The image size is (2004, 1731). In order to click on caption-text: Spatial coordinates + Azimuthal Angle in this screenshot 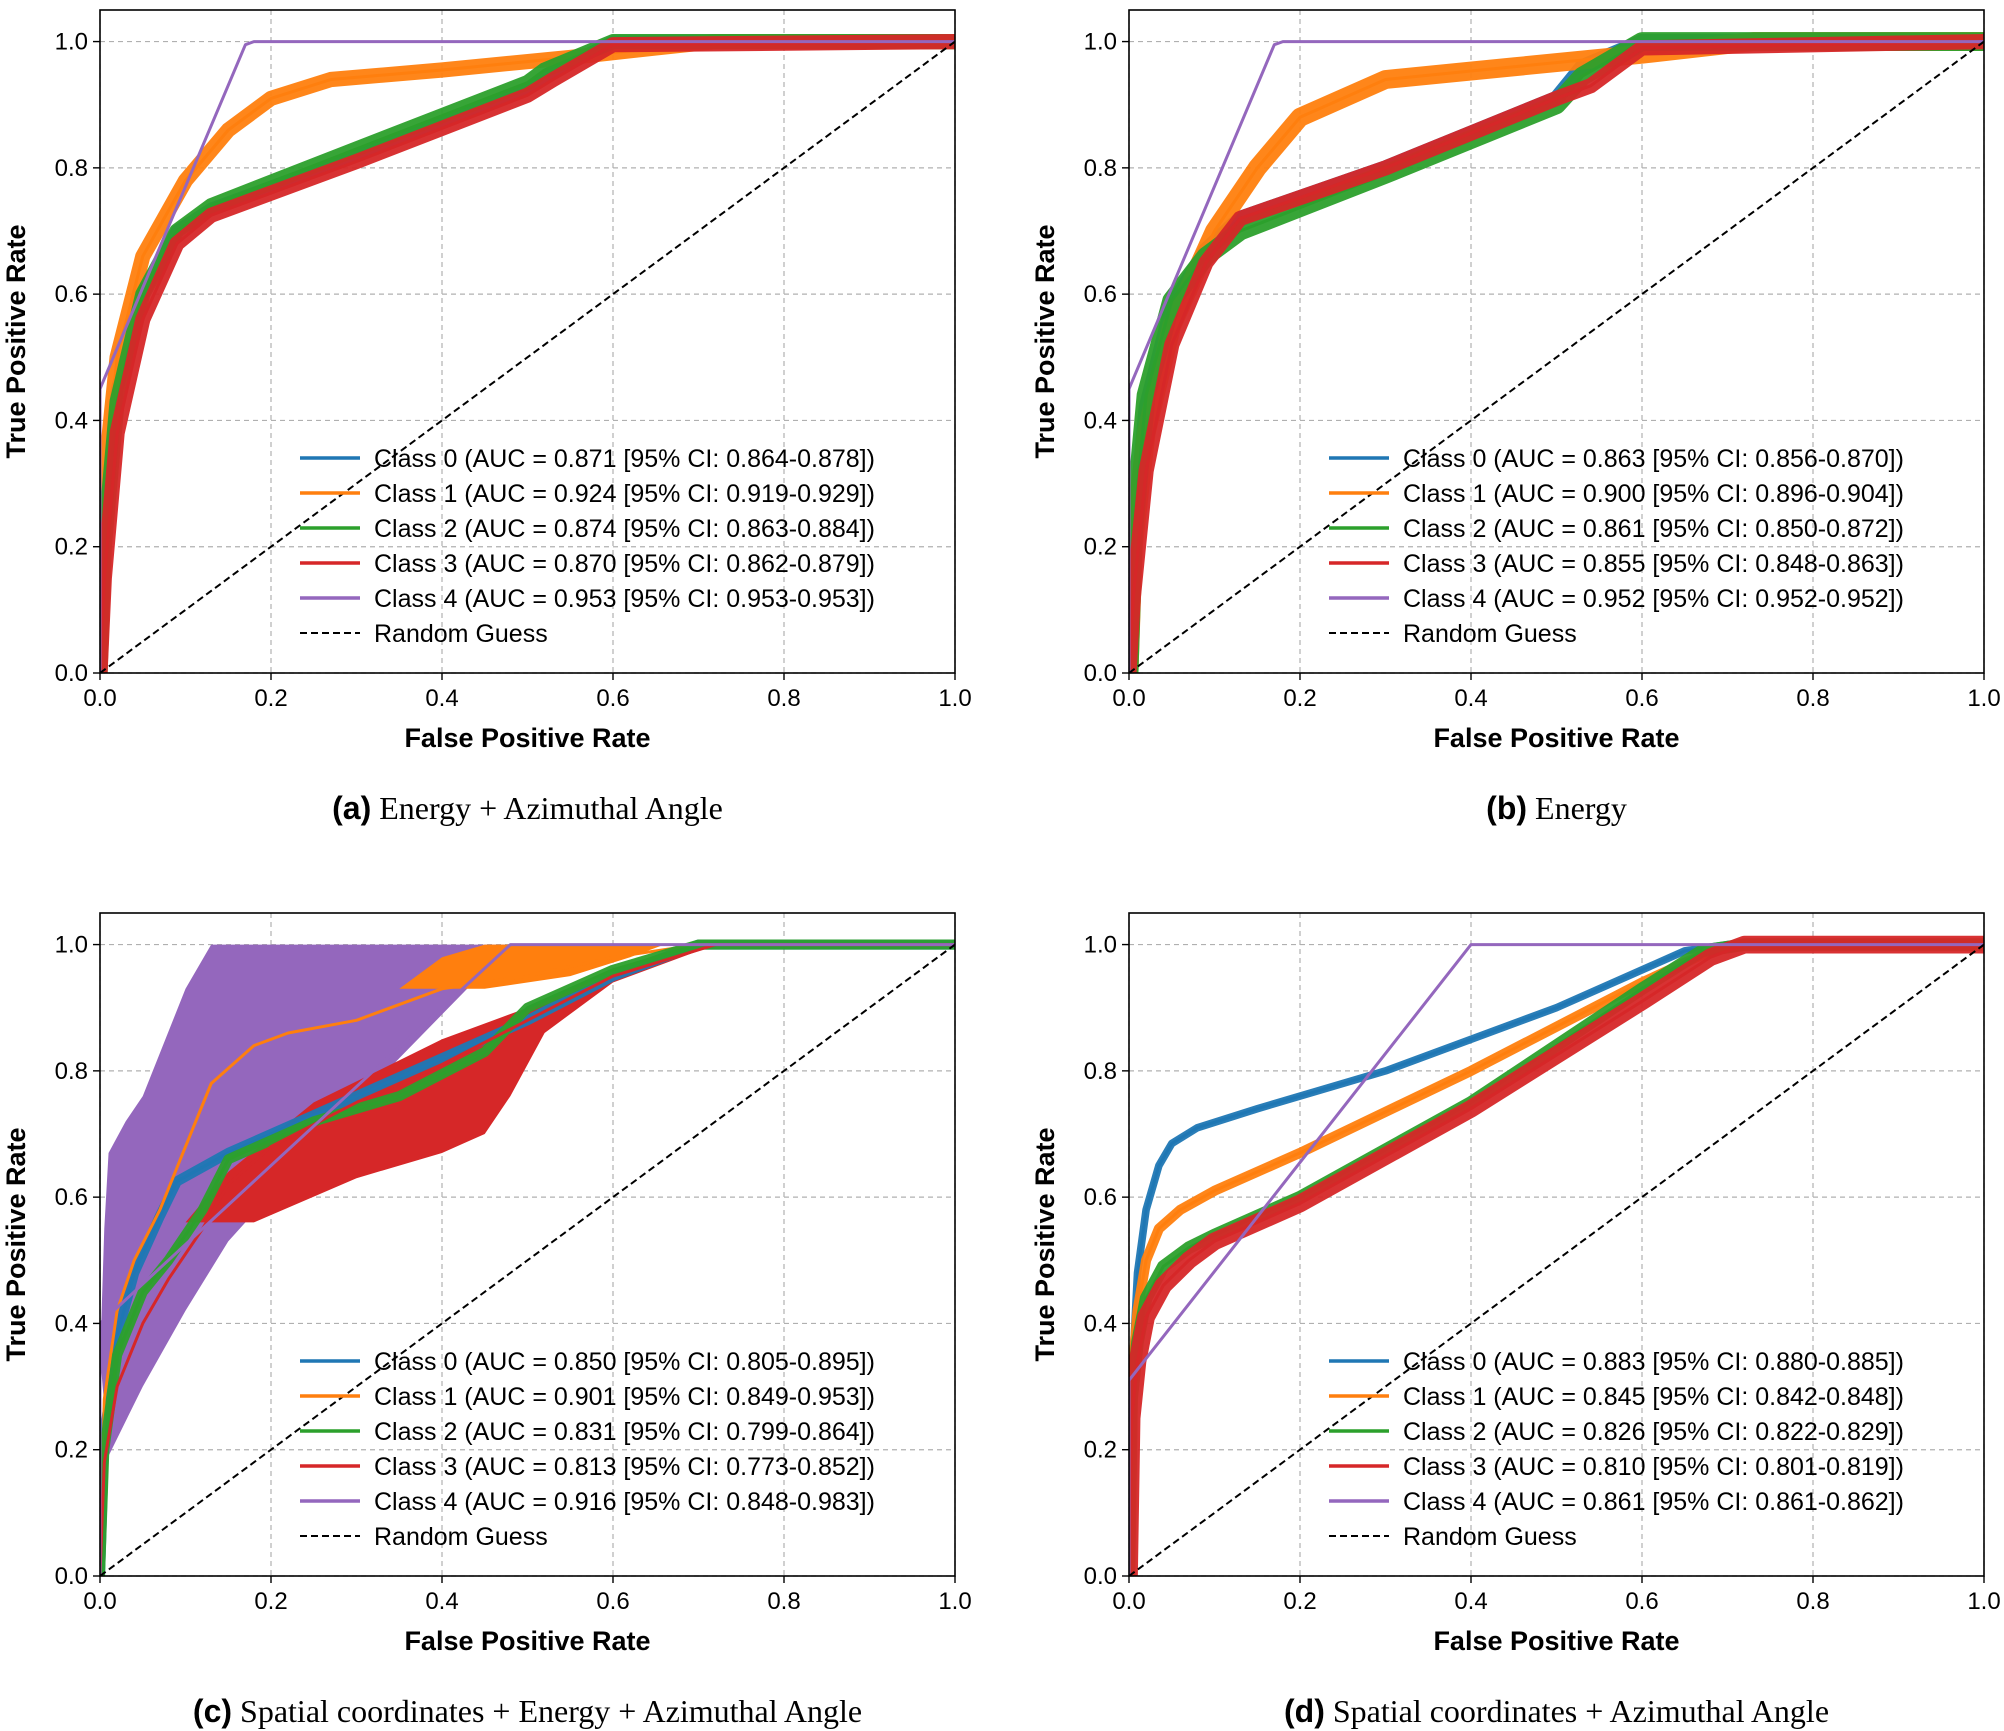, I will do `click(1577, 1711)`.